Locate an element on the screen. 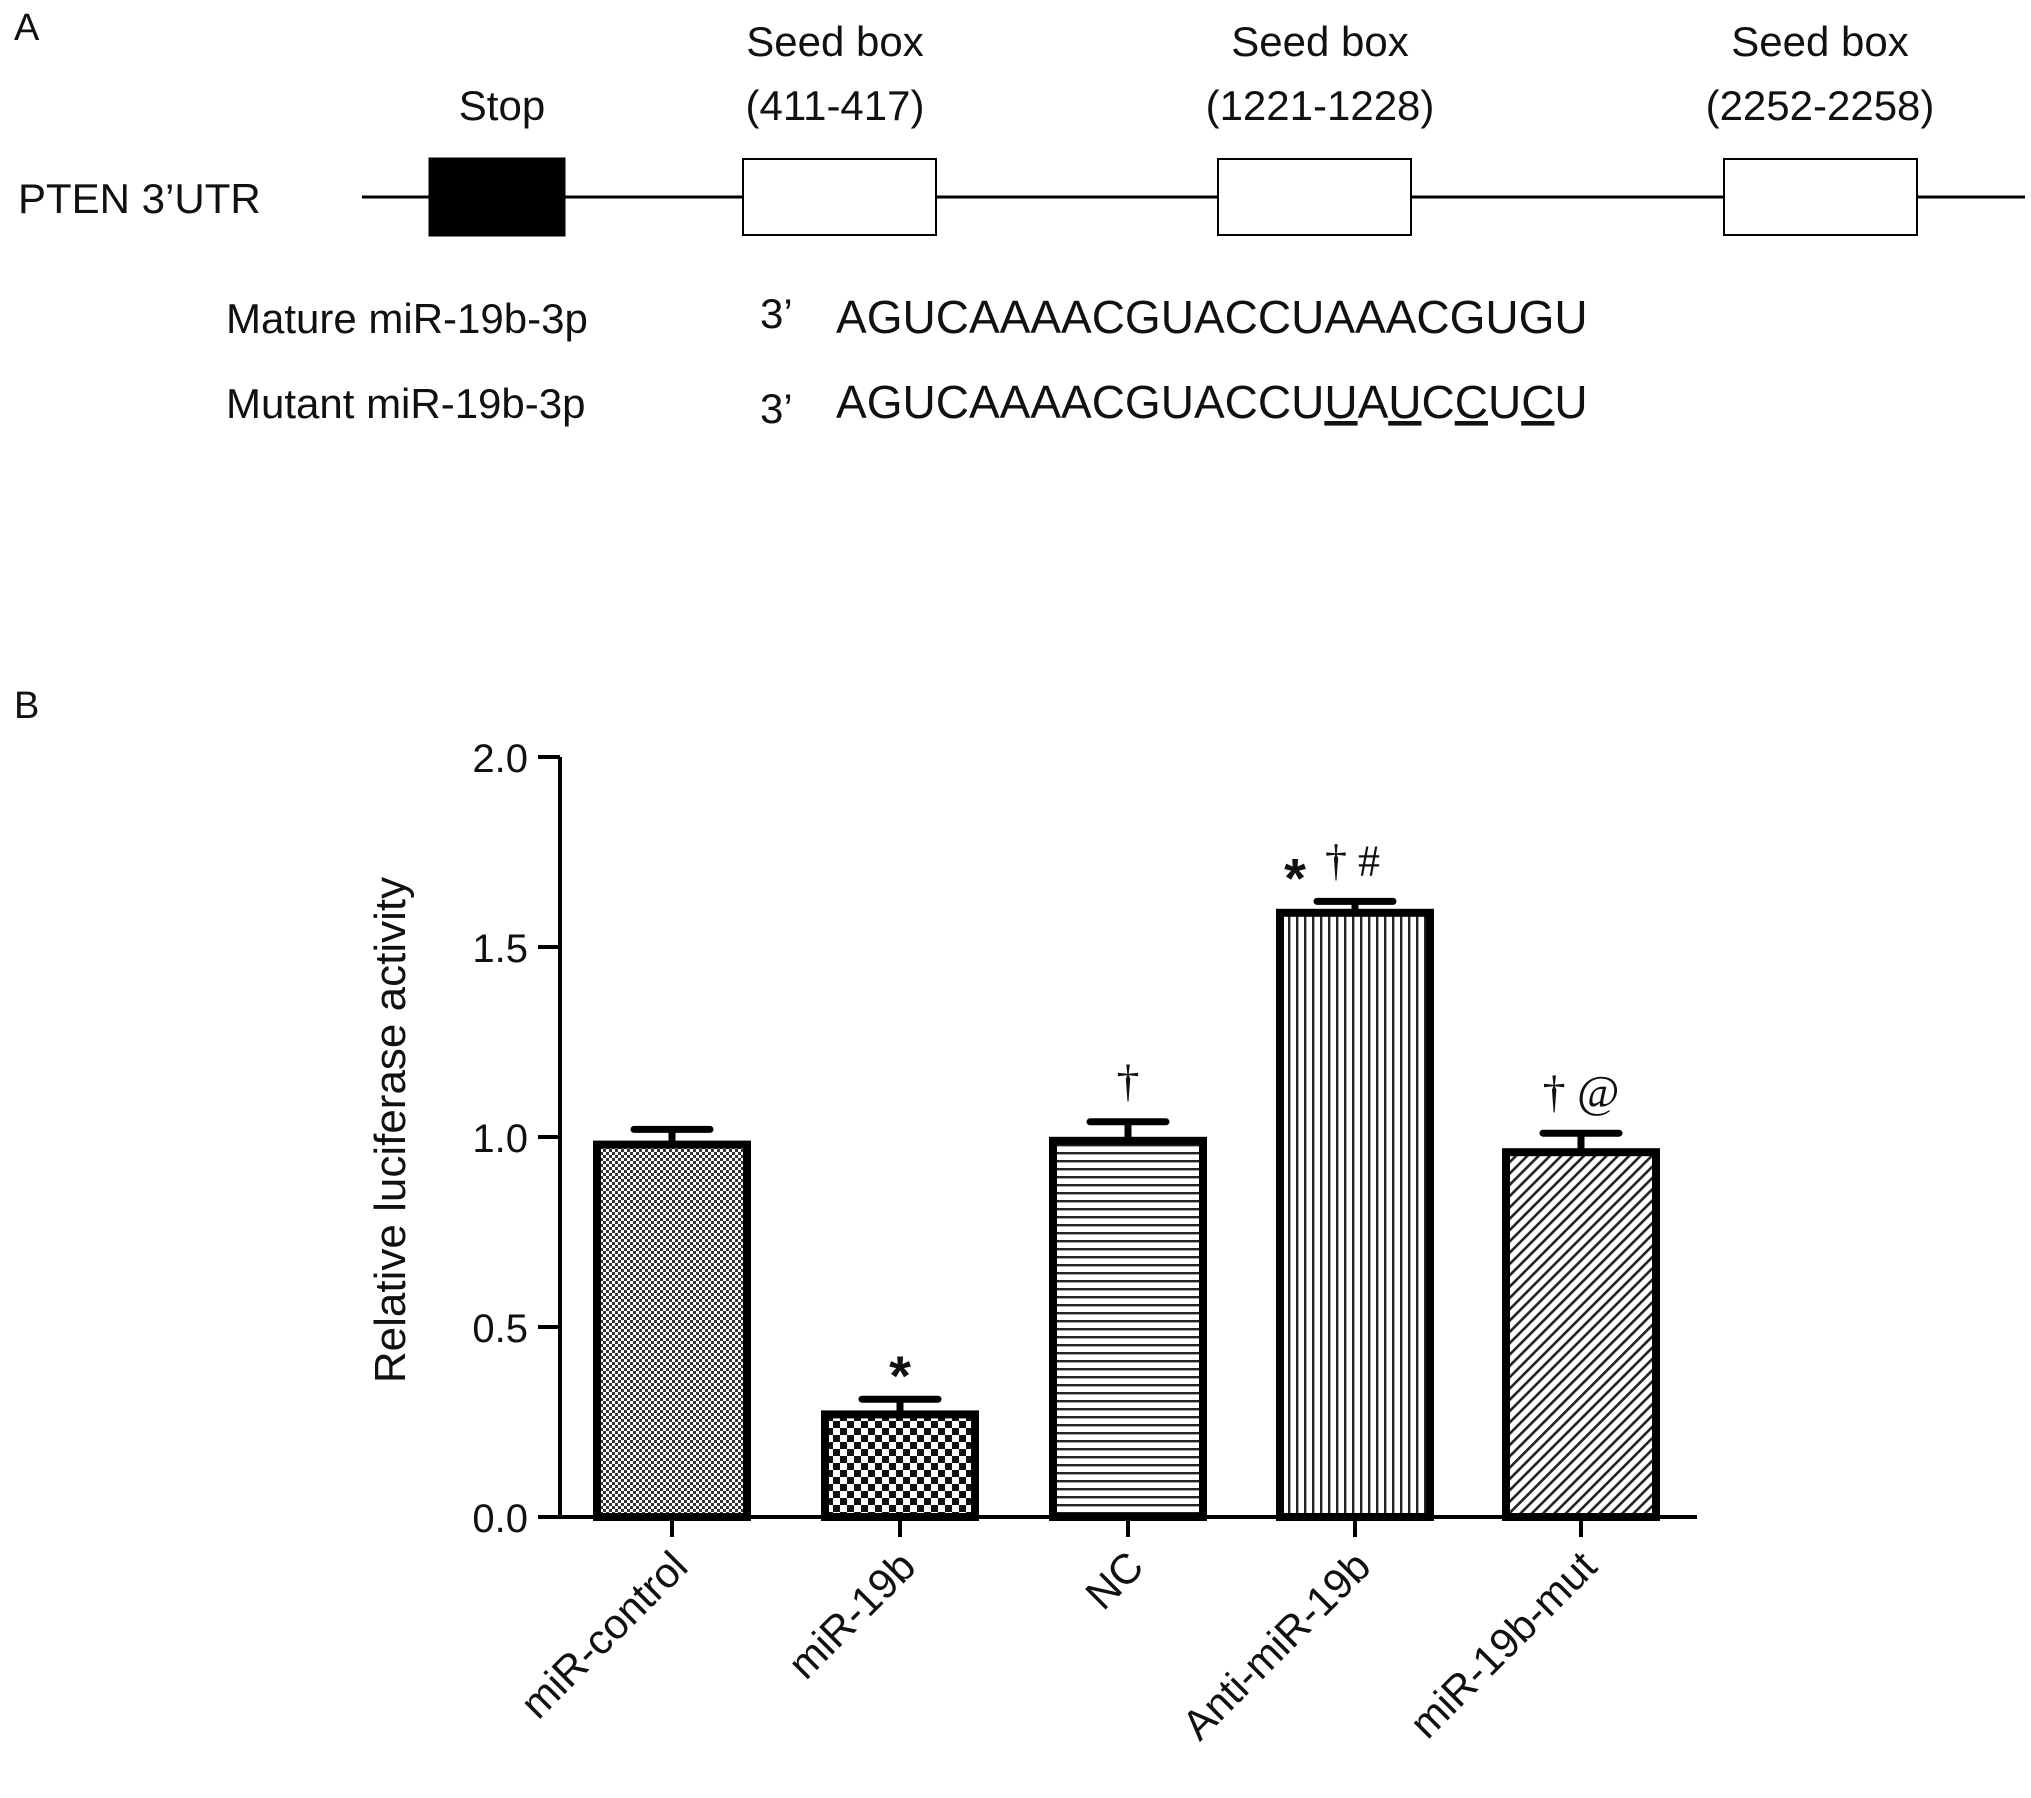  seed-box-1-range: (411-417) is located at coordinates (835, 105).